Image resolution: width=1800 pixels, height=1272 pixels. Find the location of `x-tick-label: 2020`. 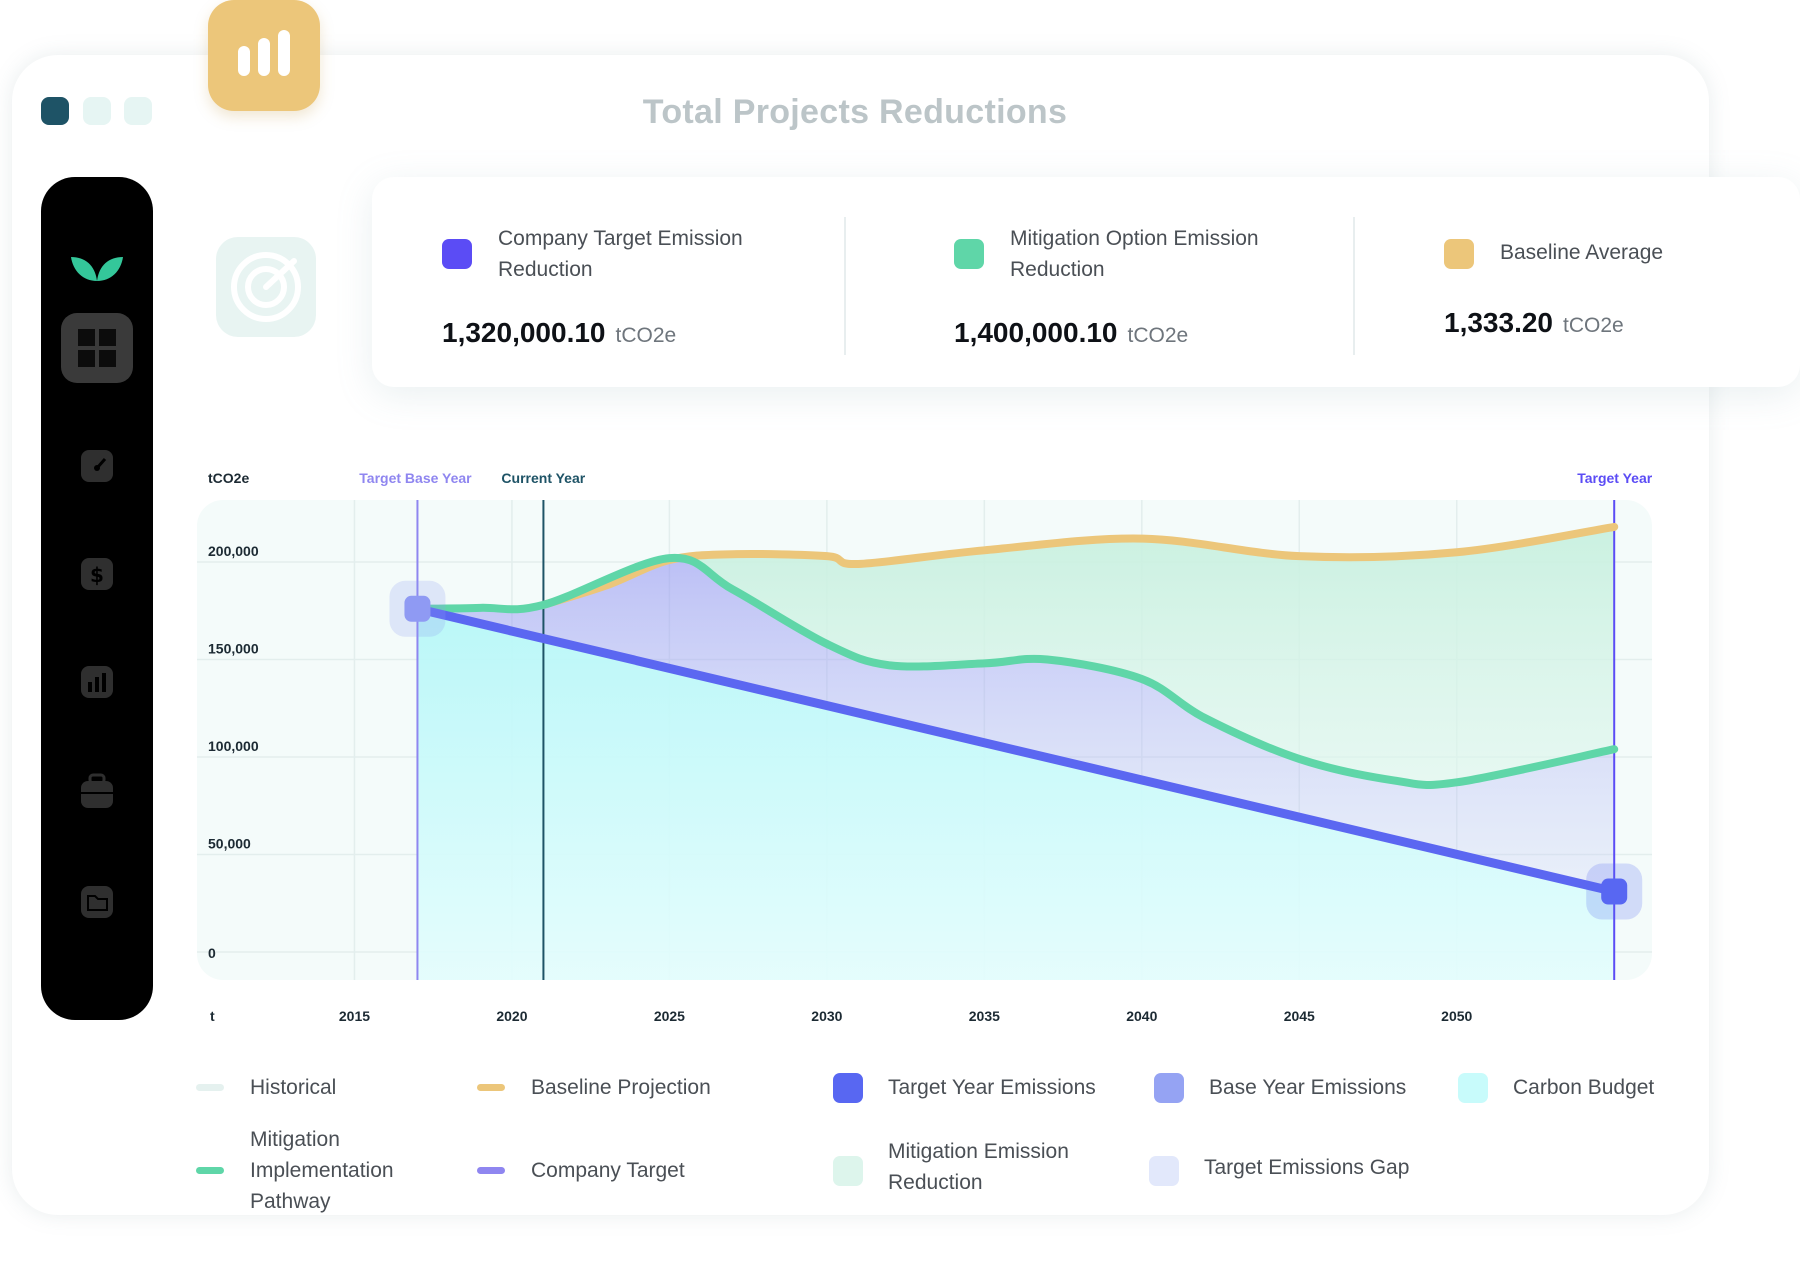

x-tick-label: 2020 is located at coordinates (511, 1016).